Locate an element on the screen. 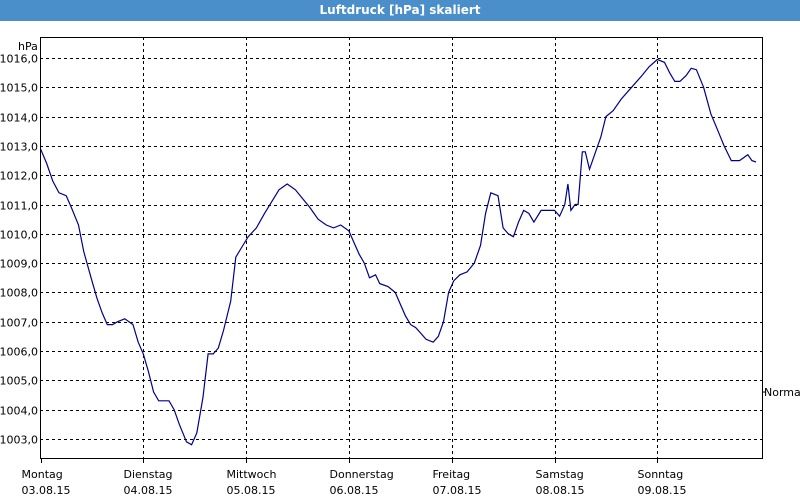  x-tick-group: Donnerstag 06.08.15 is located at coordinates (362, 482).